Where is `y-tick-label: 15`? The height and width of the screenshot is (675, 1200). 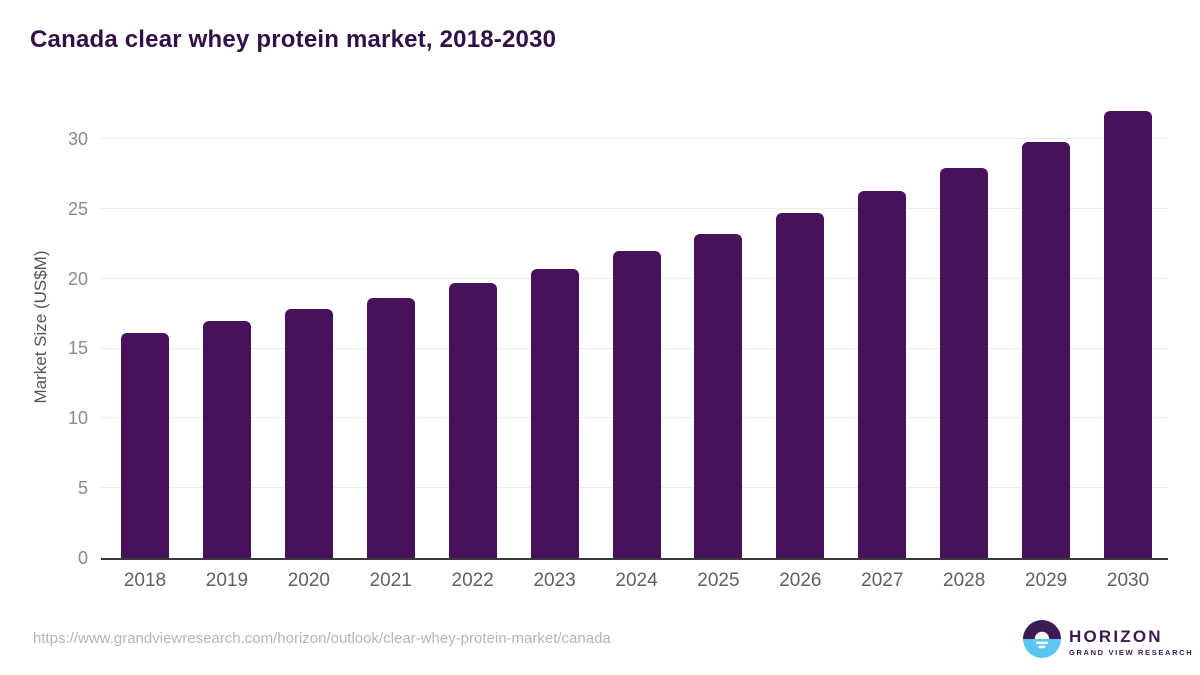 y-tick-label: 15 is located at coordinates (77, 348).